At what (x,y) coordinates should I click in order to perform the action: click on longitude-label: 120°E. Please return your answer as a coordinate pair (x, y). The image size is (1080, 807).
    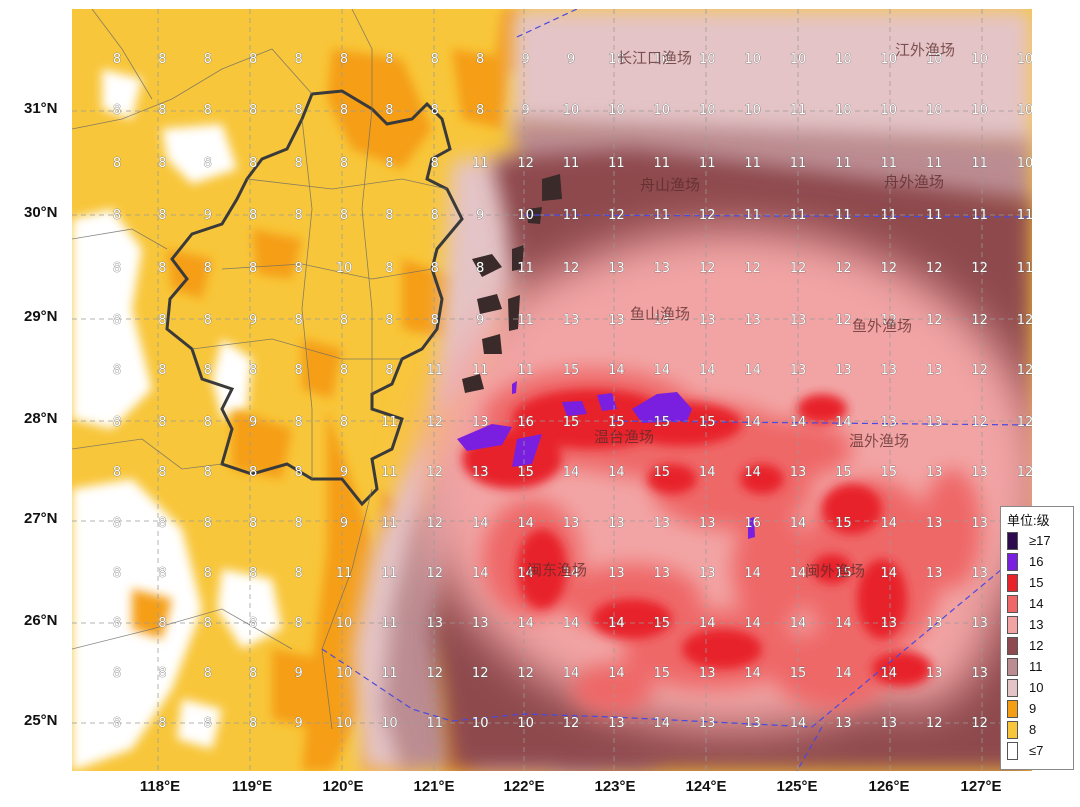
    Looking at the image, I should click on (343, 786).